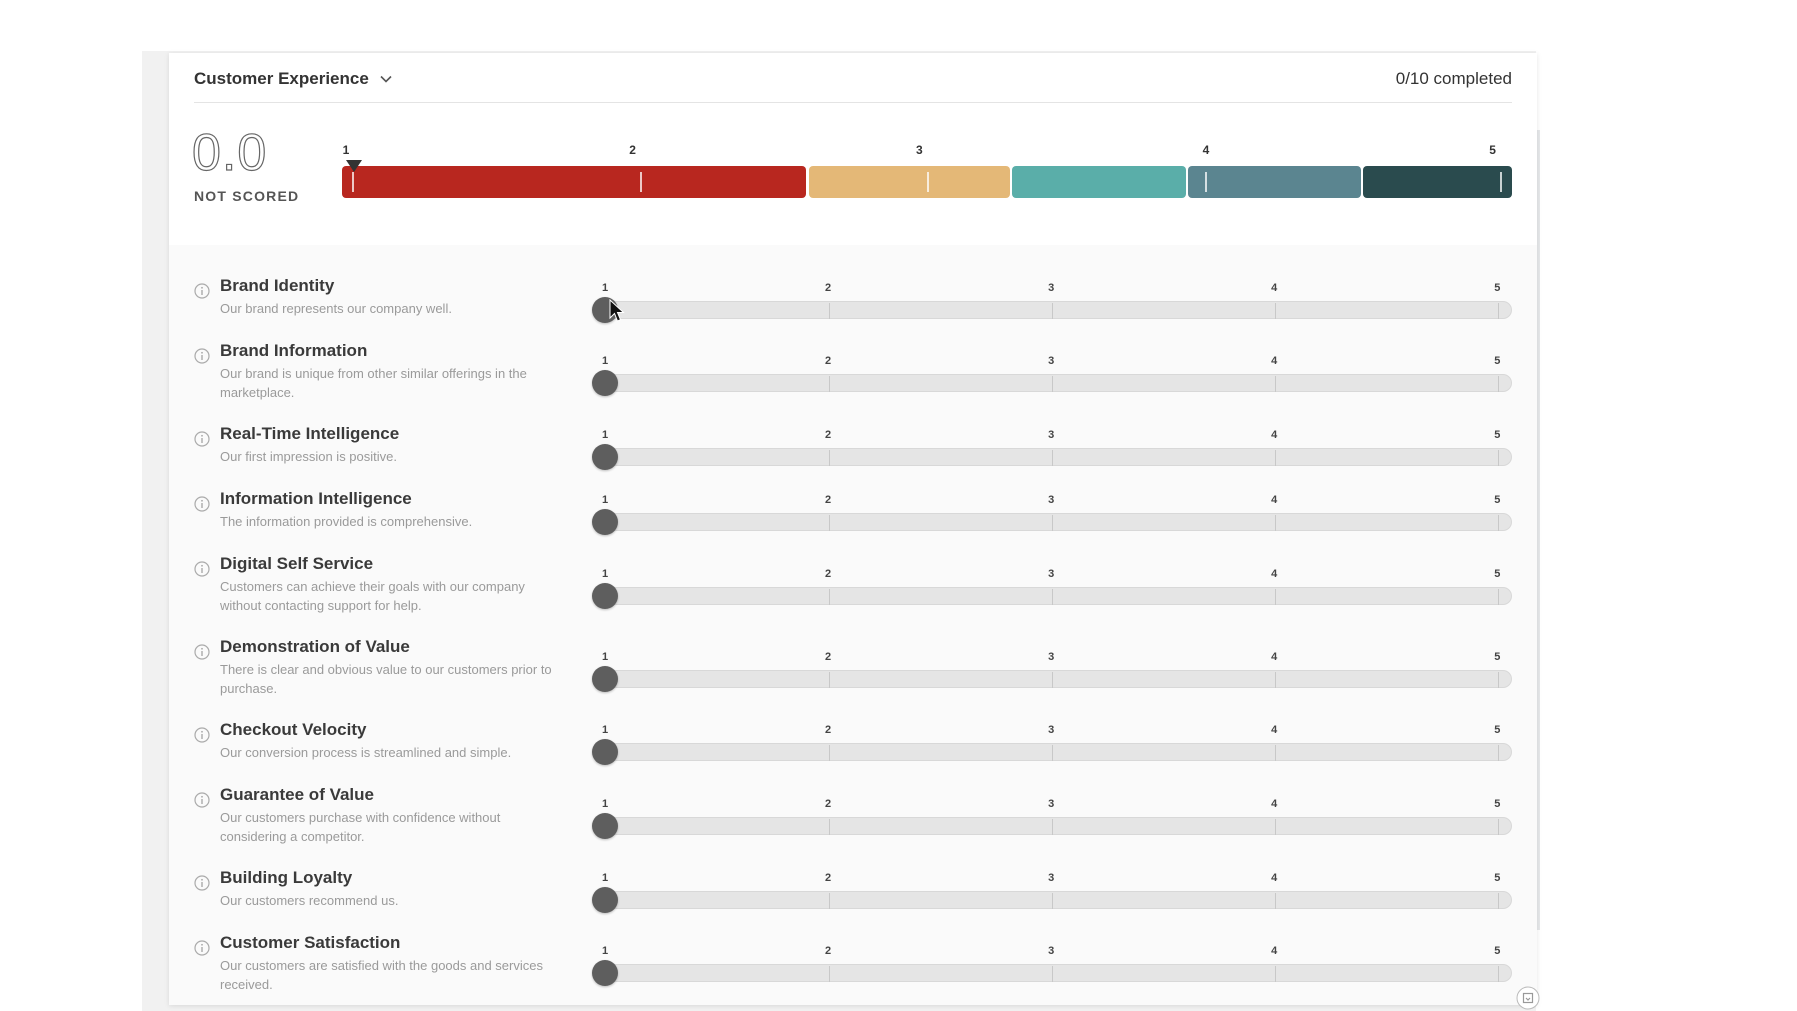  Describe the element at coordinates (277, 285) in the screenshot. I see `criterion-title: Brand Identity` at that location.